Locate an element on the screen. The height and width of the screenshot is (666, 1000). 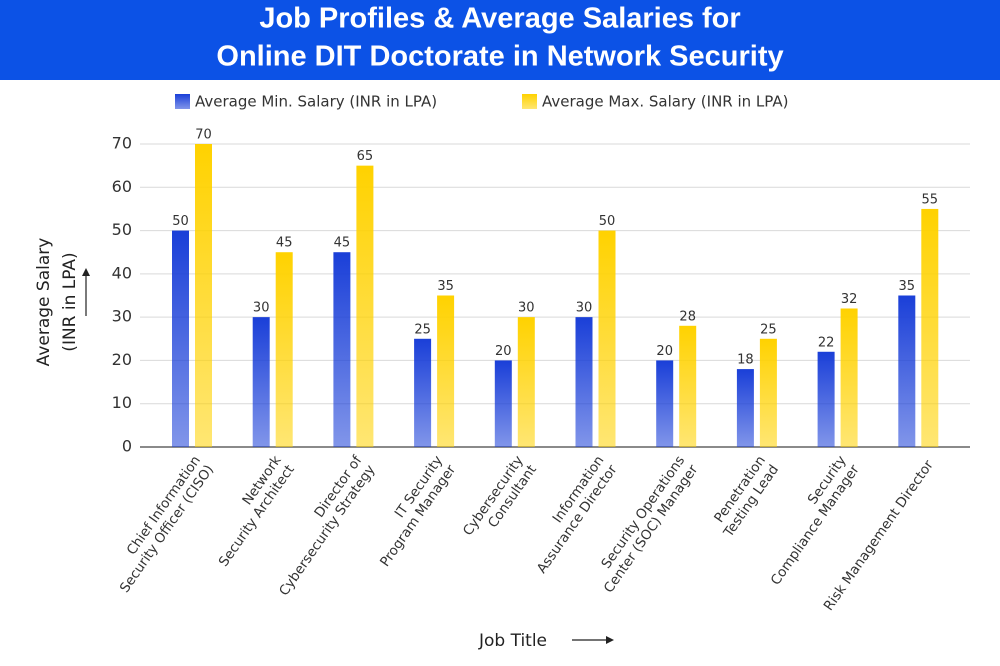
y-axis-title: Average Salary is located at coordinates (44, 302).